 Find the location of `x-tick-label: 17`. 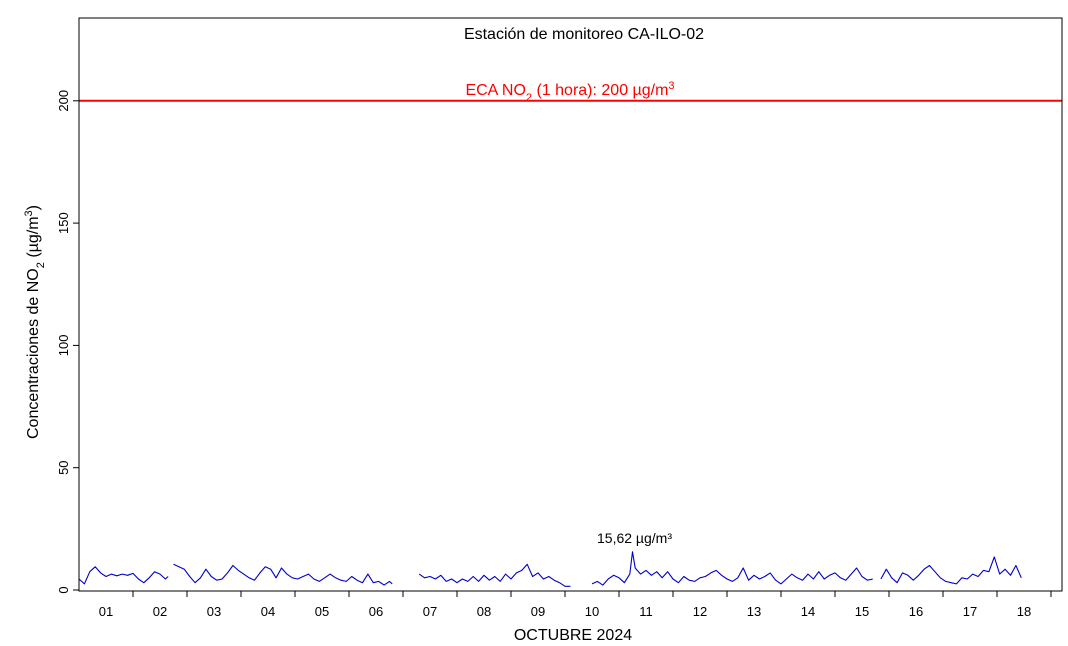

x-tick-label: 17 is located at coordinates (970, 611).